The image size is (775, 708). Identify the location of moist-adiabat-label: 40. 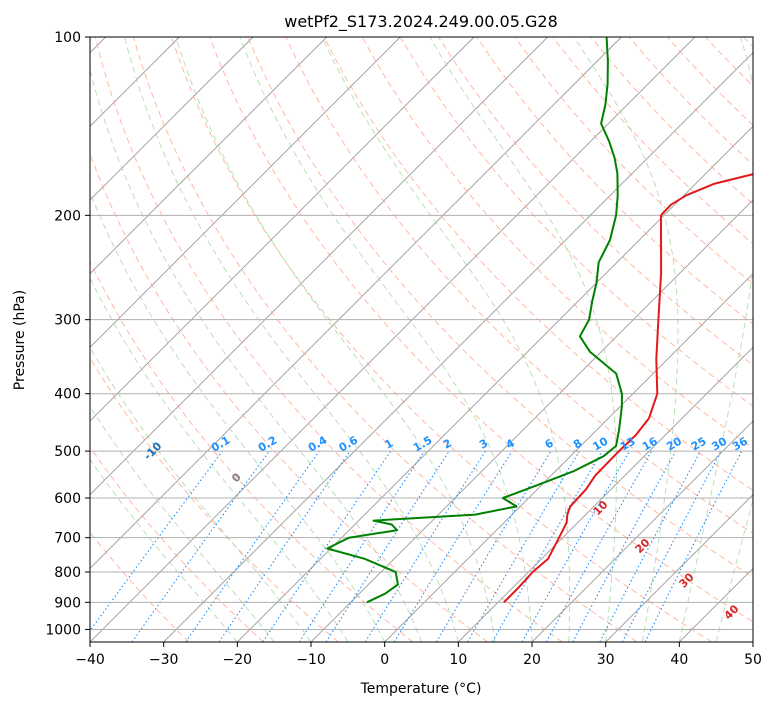
(732, 612).